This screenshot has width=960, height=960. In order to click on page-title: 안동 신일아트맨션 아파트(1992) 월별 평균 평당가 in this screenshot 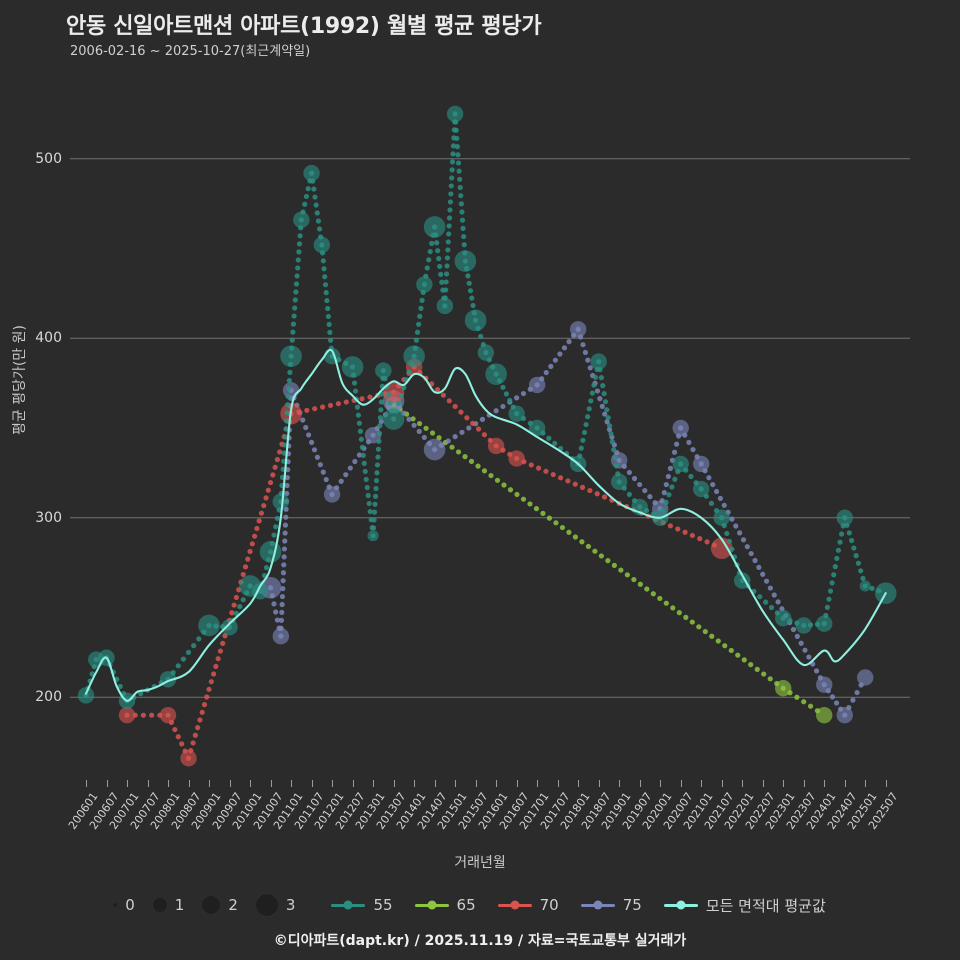, I will do `click(304, 26)`.